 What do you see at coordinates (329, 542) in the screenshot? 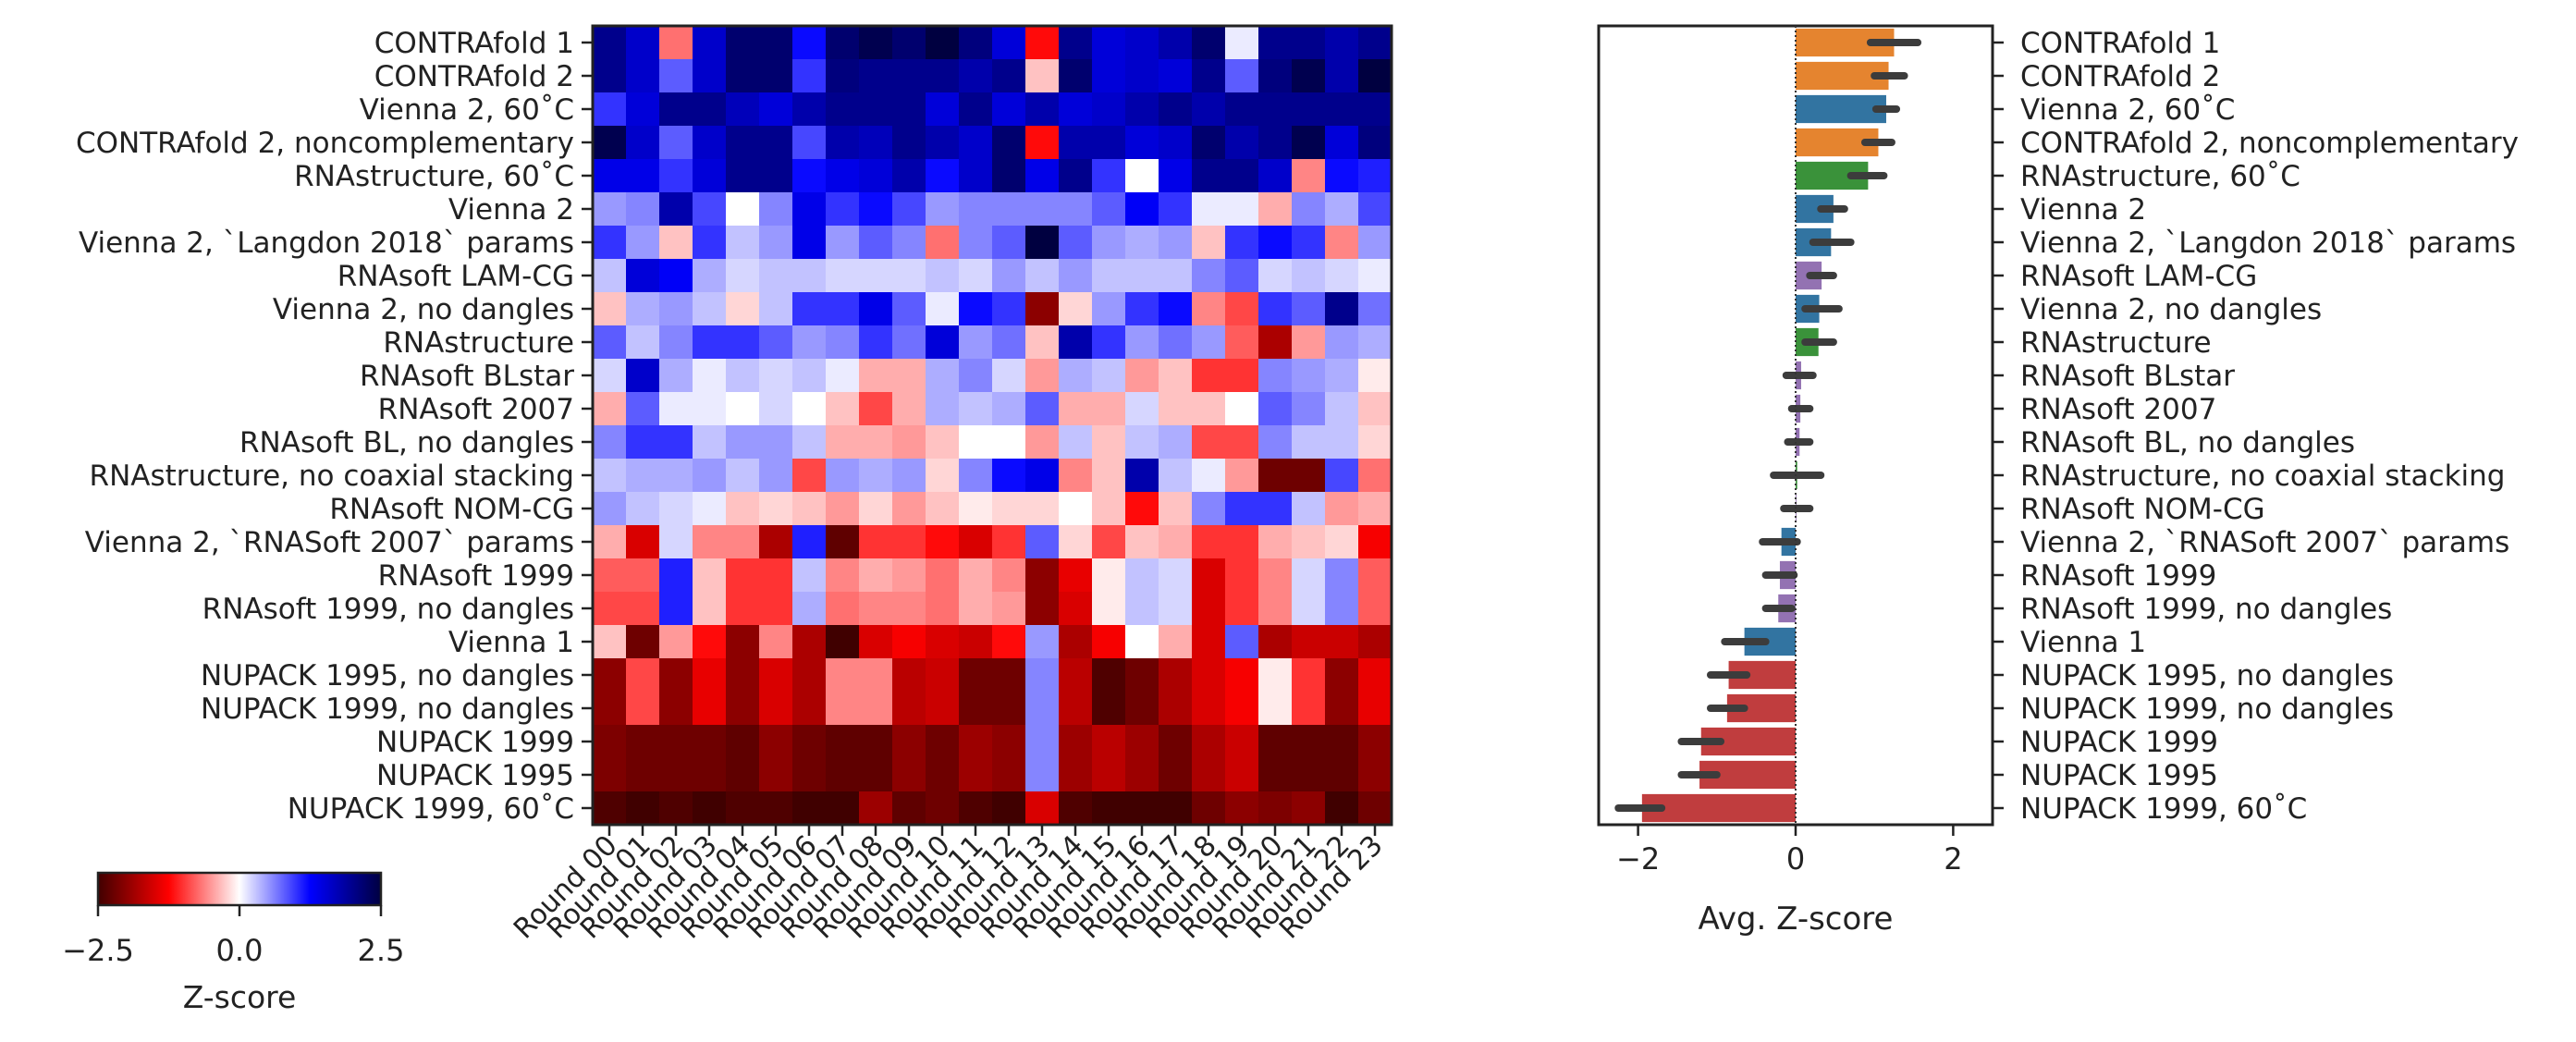
I see `heatmap-row-label: Vienna 2, `RNASoft 2007` params` at bounding box center [329, 542].